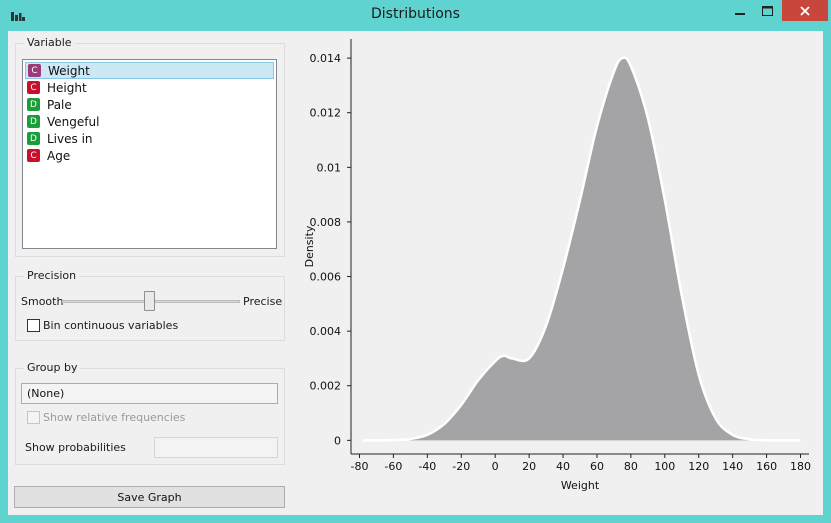 The width and height of the screenshot is (831, 523). I want to click on y-tick-label: 0, so click(337, 440).